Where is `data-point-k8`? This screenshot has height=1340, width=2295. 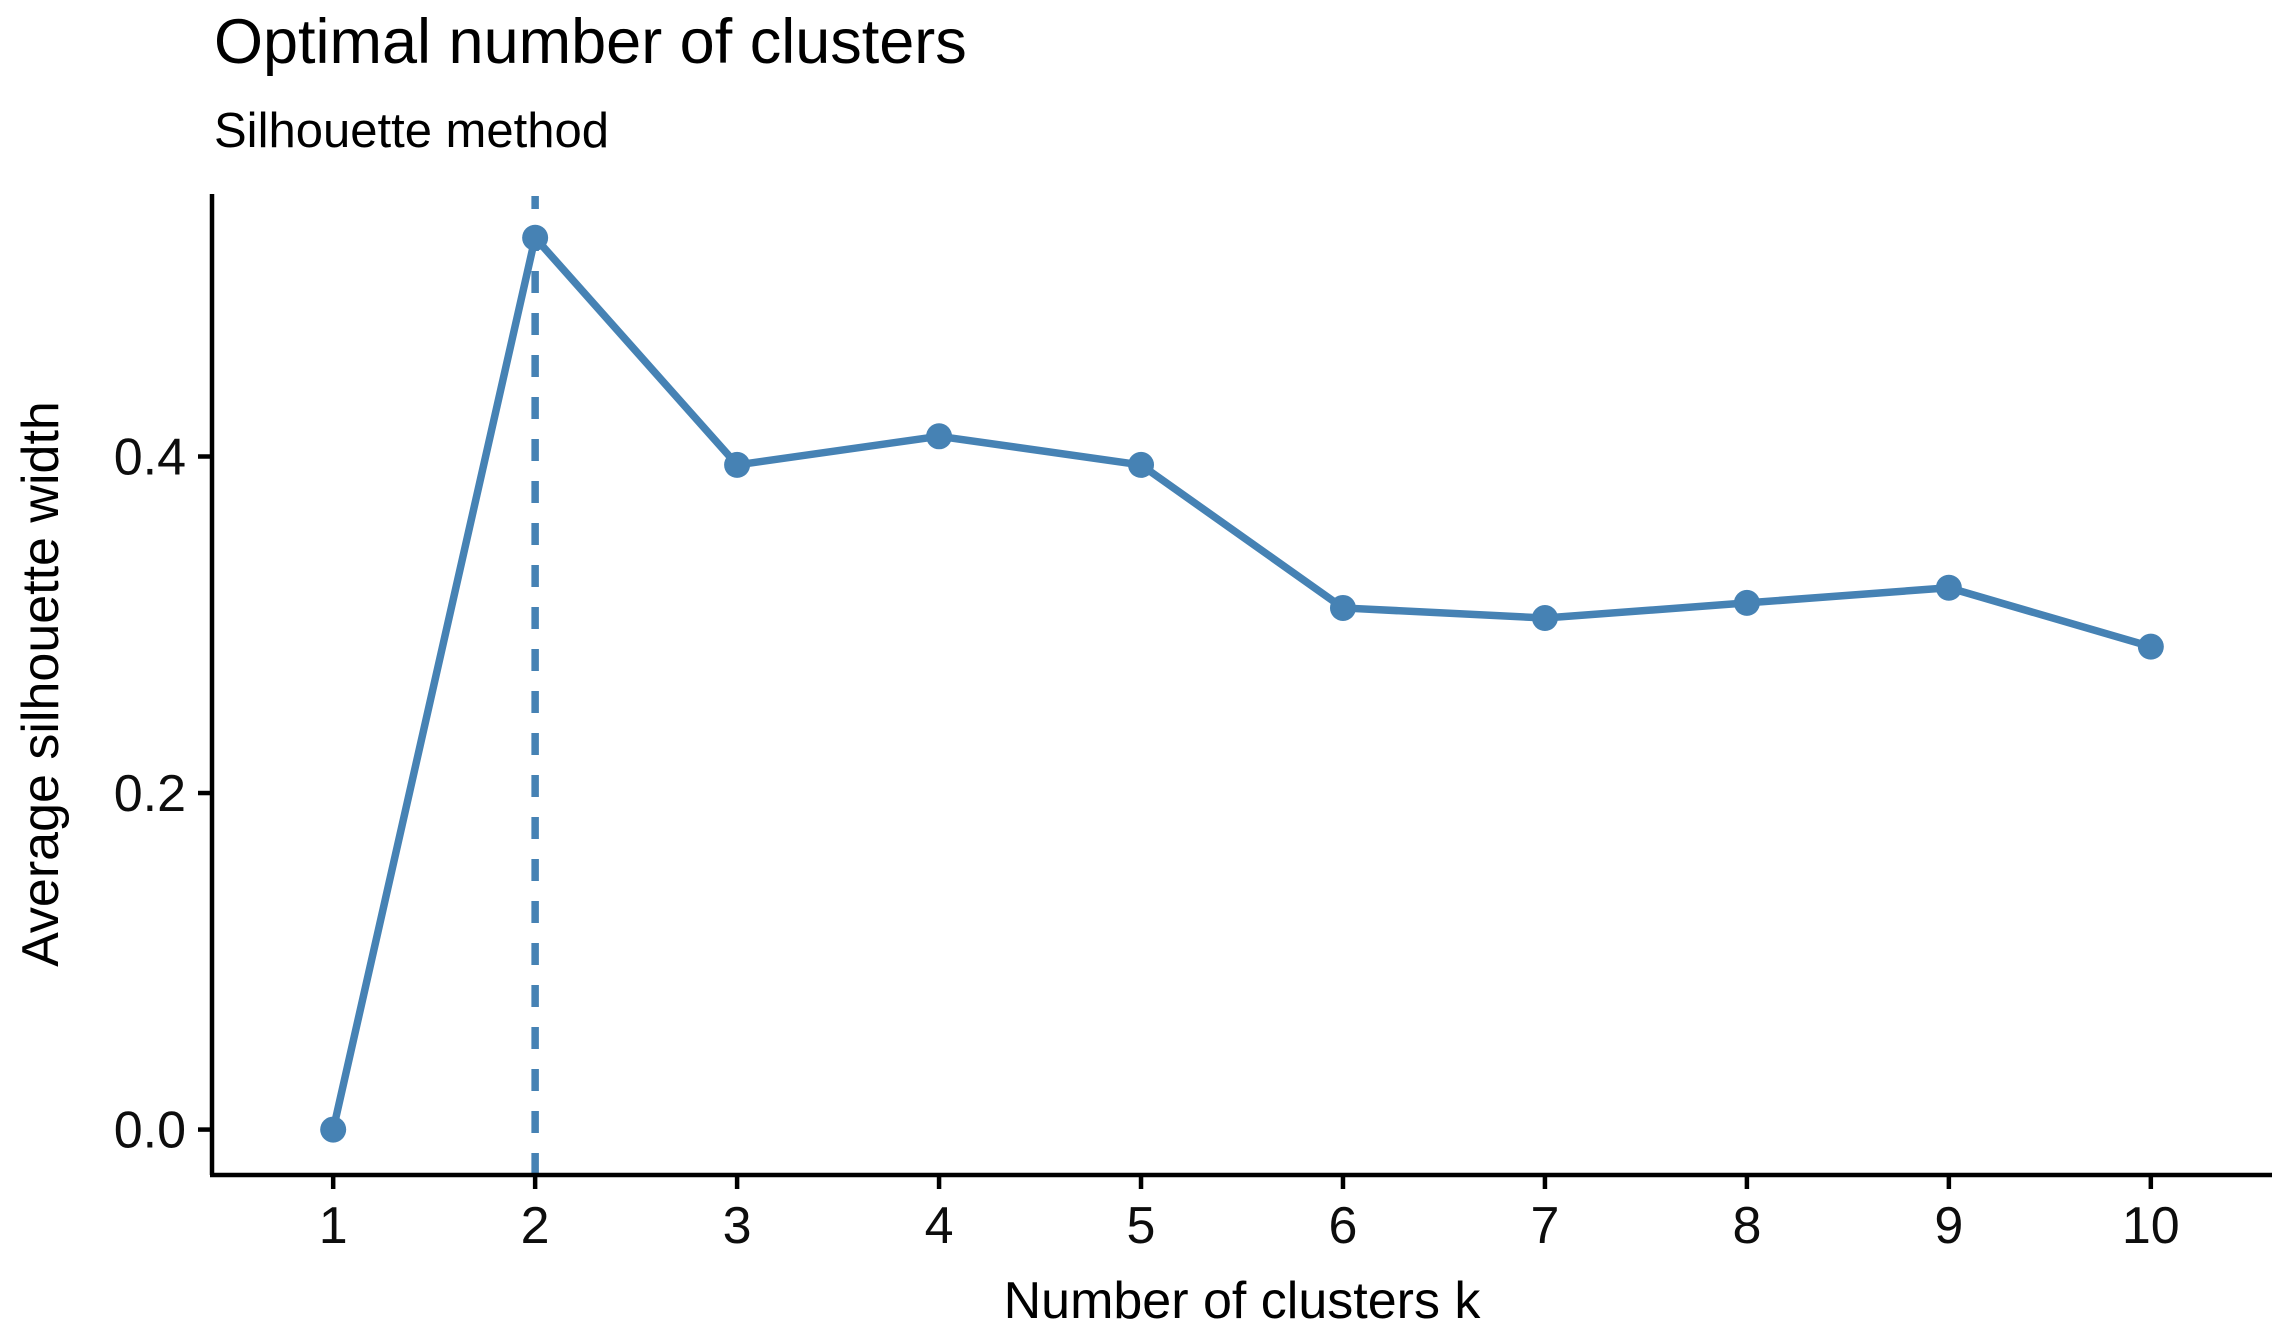
data-point-k8 is located at coordinates (1746, 602).